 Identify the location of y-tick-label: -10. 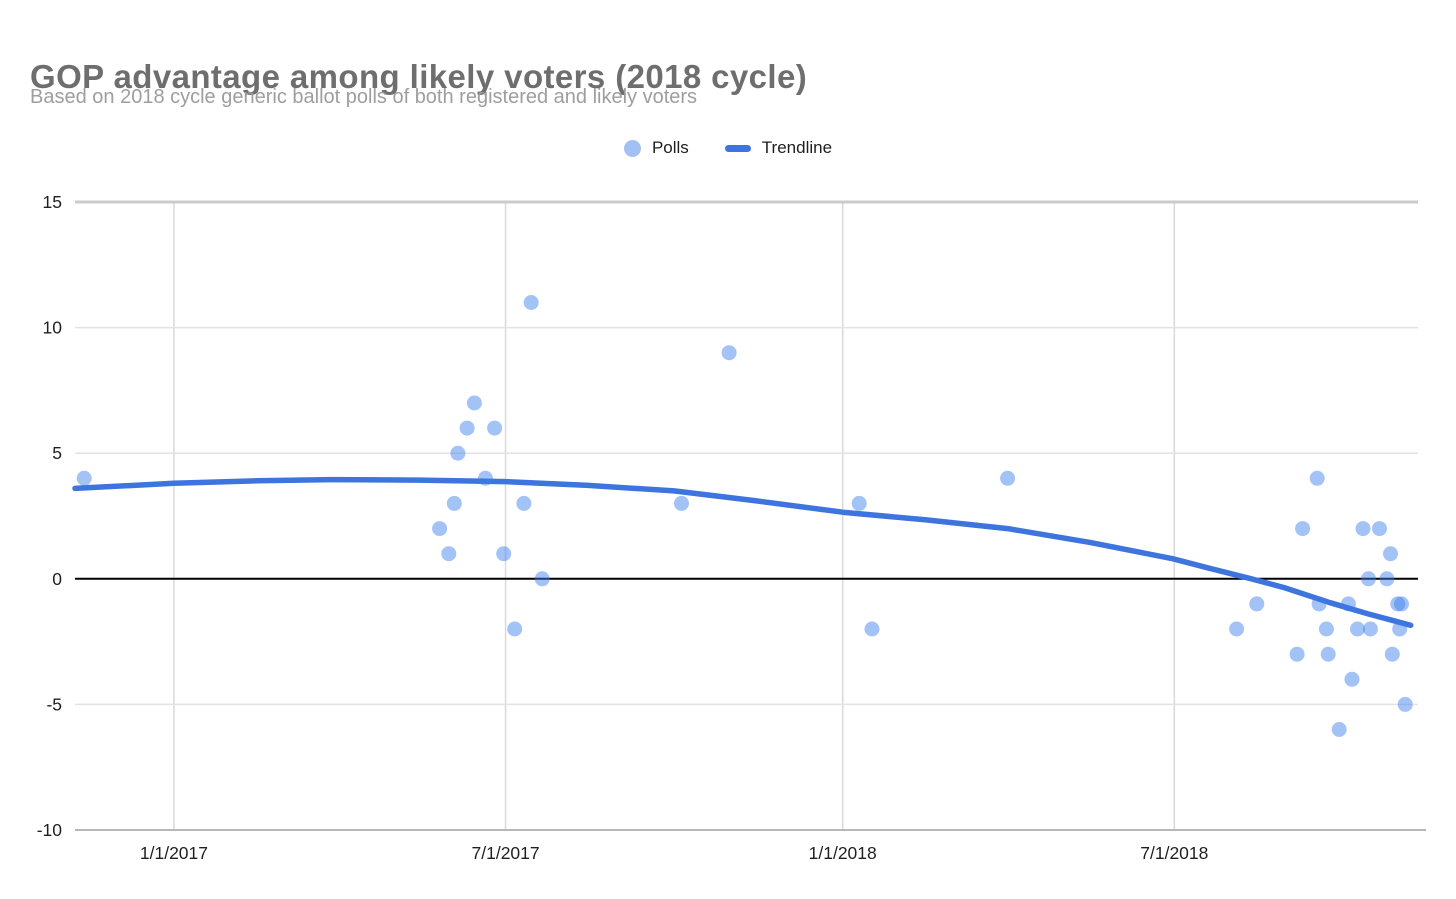
(50, 830).